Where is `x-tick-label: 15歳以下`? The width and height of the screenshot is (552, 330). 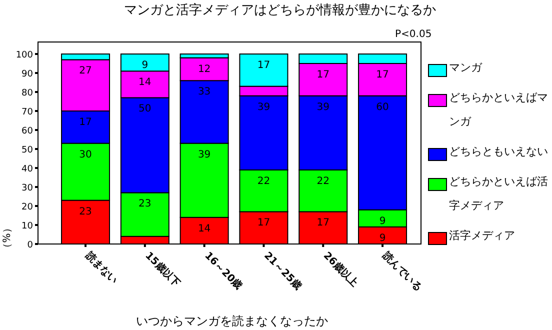 x-tick-label: 15歳以下 is located at coordinates (162, 270).